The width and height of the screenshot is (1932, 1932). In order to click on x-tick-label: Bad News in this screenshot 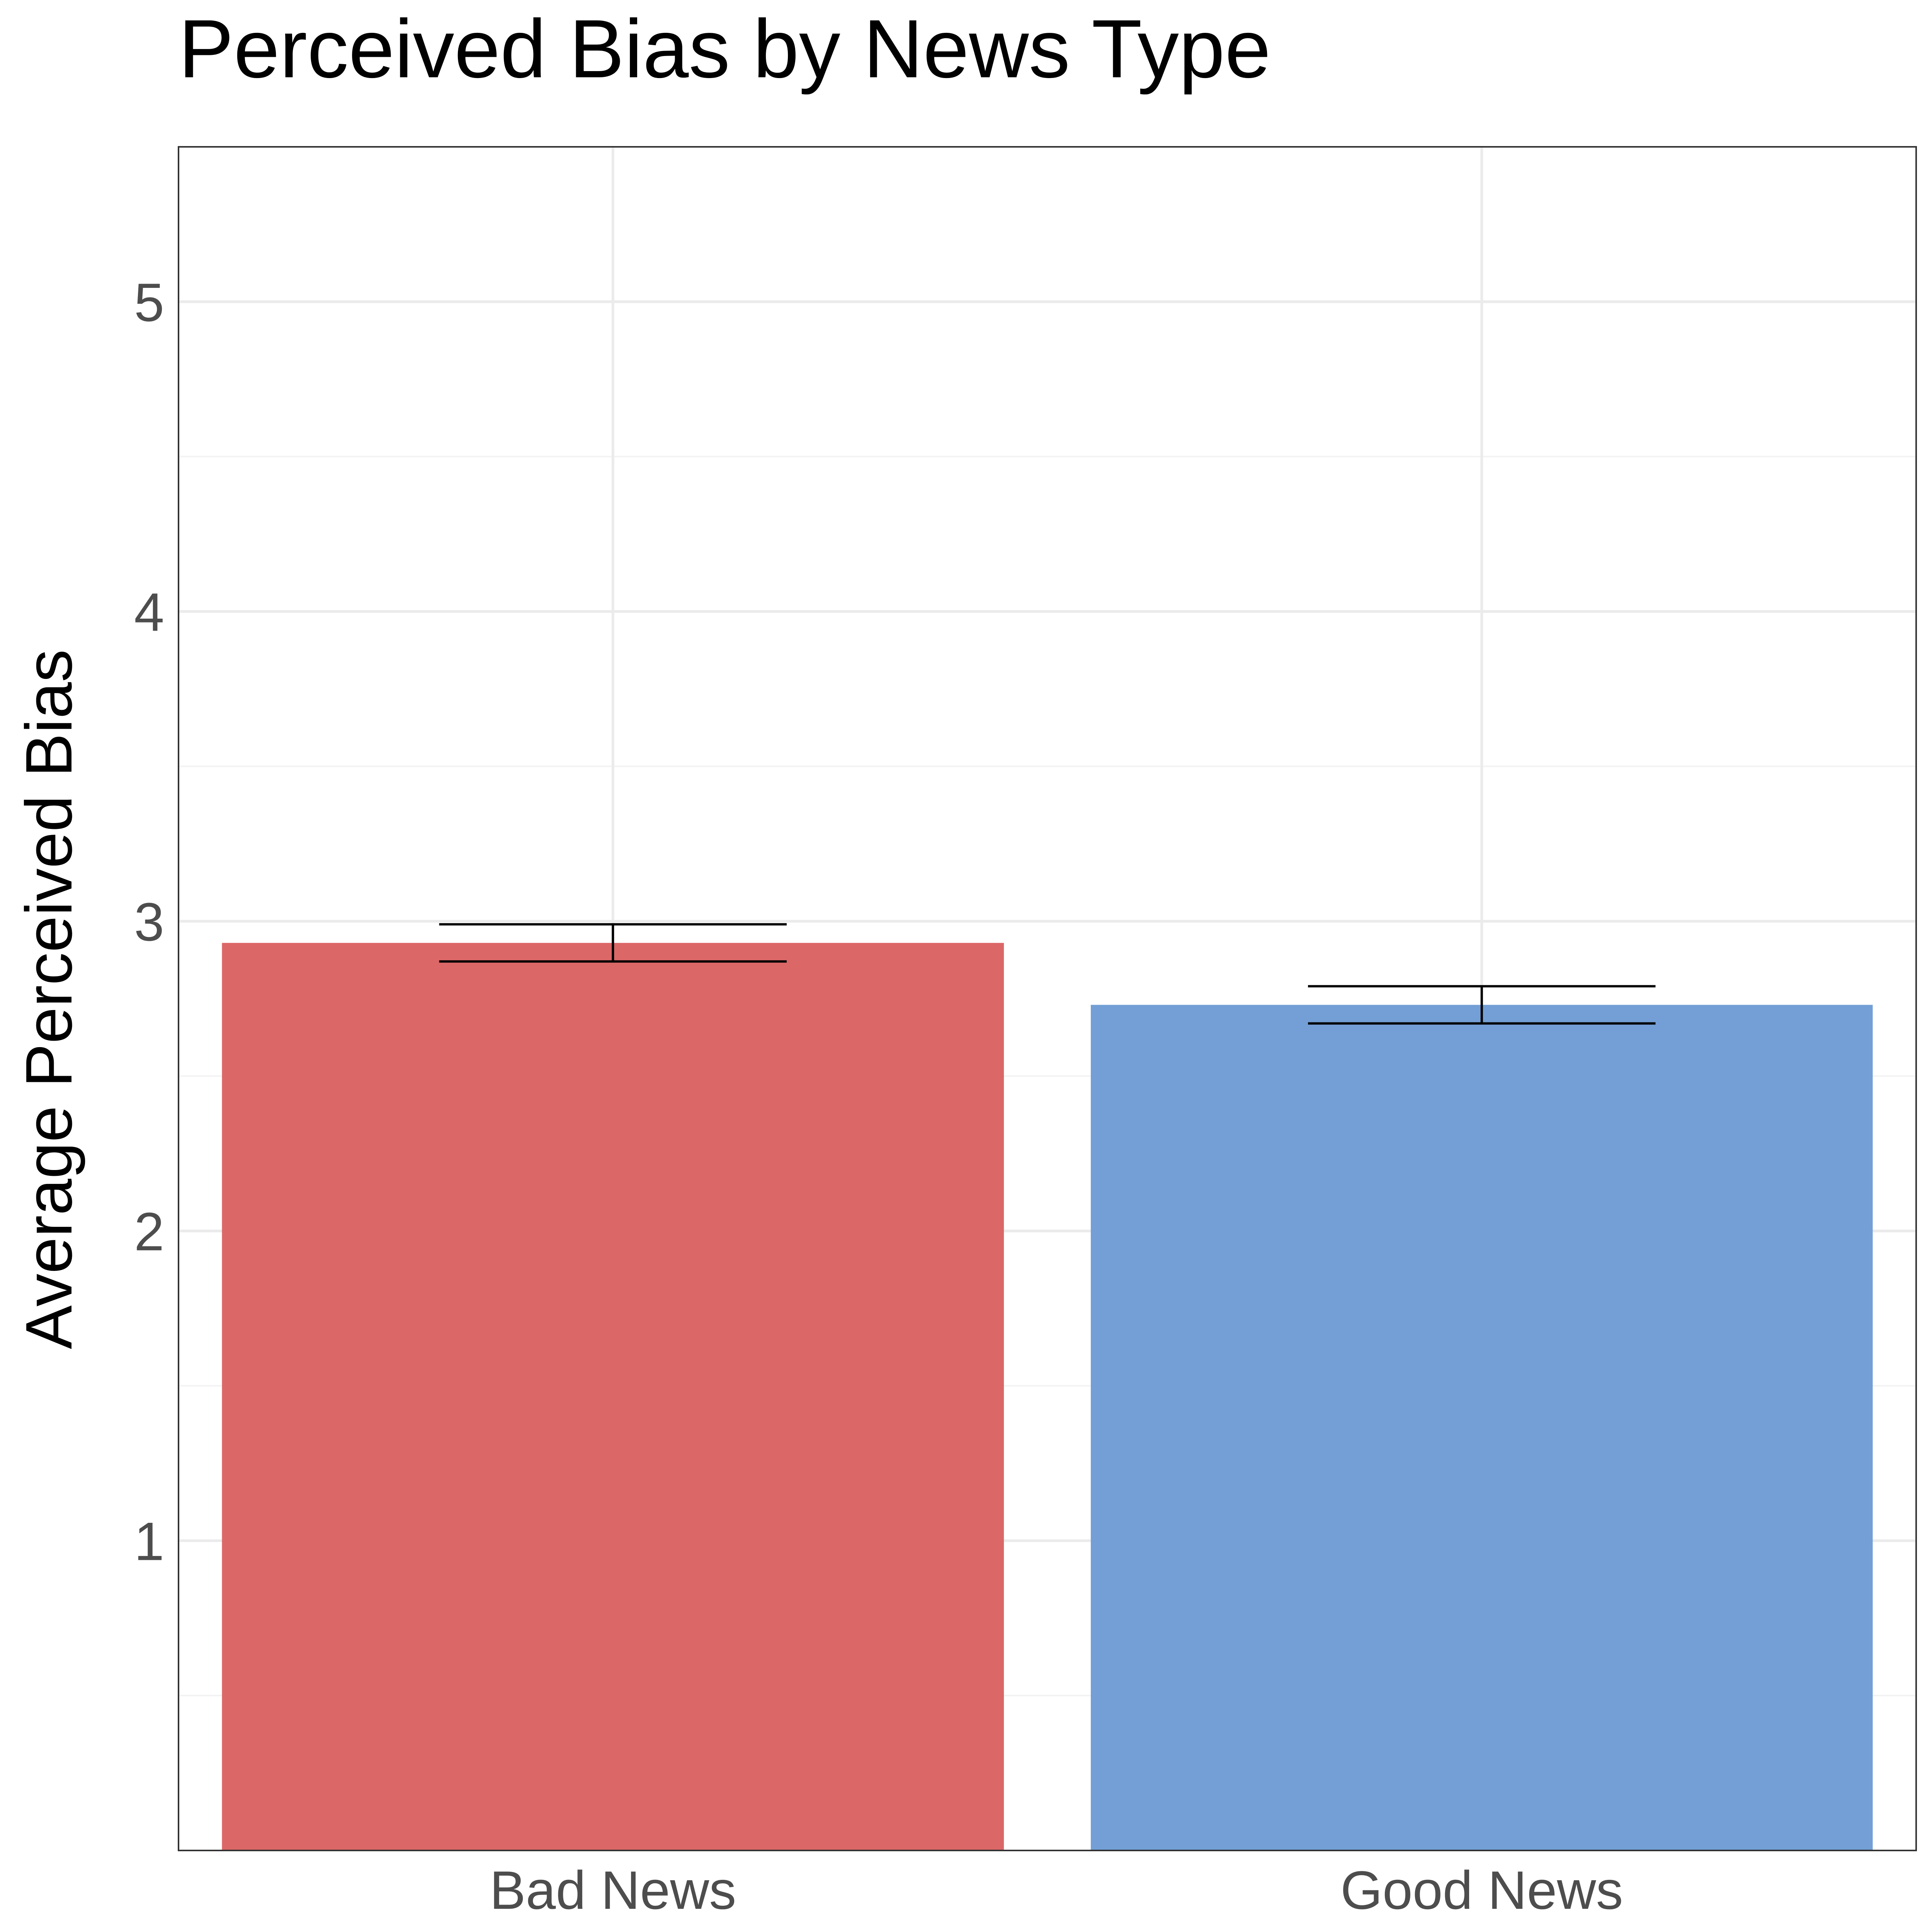, I will do `click(613, 1890)`.